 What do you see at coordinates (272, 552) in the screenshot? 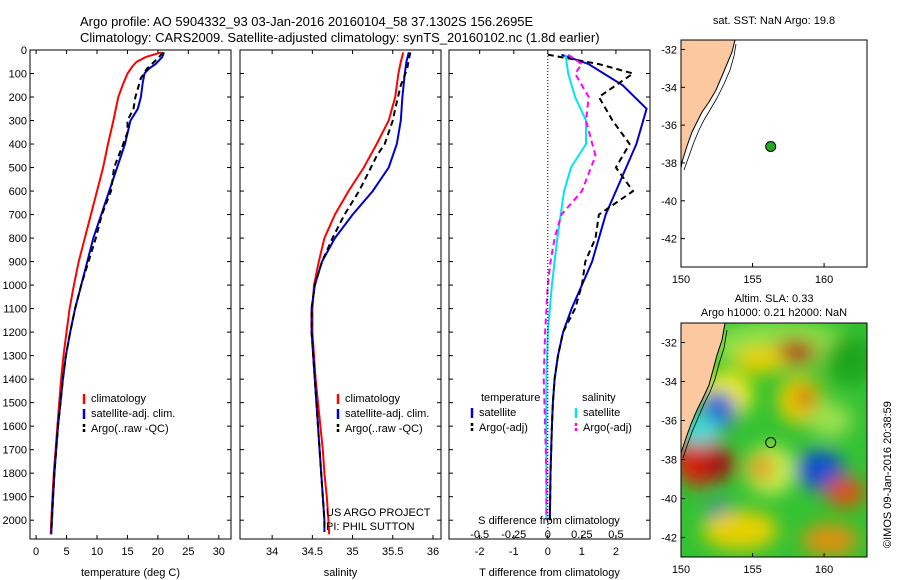
I see `x-tick-label: 34` at bounding box center [272, 552].